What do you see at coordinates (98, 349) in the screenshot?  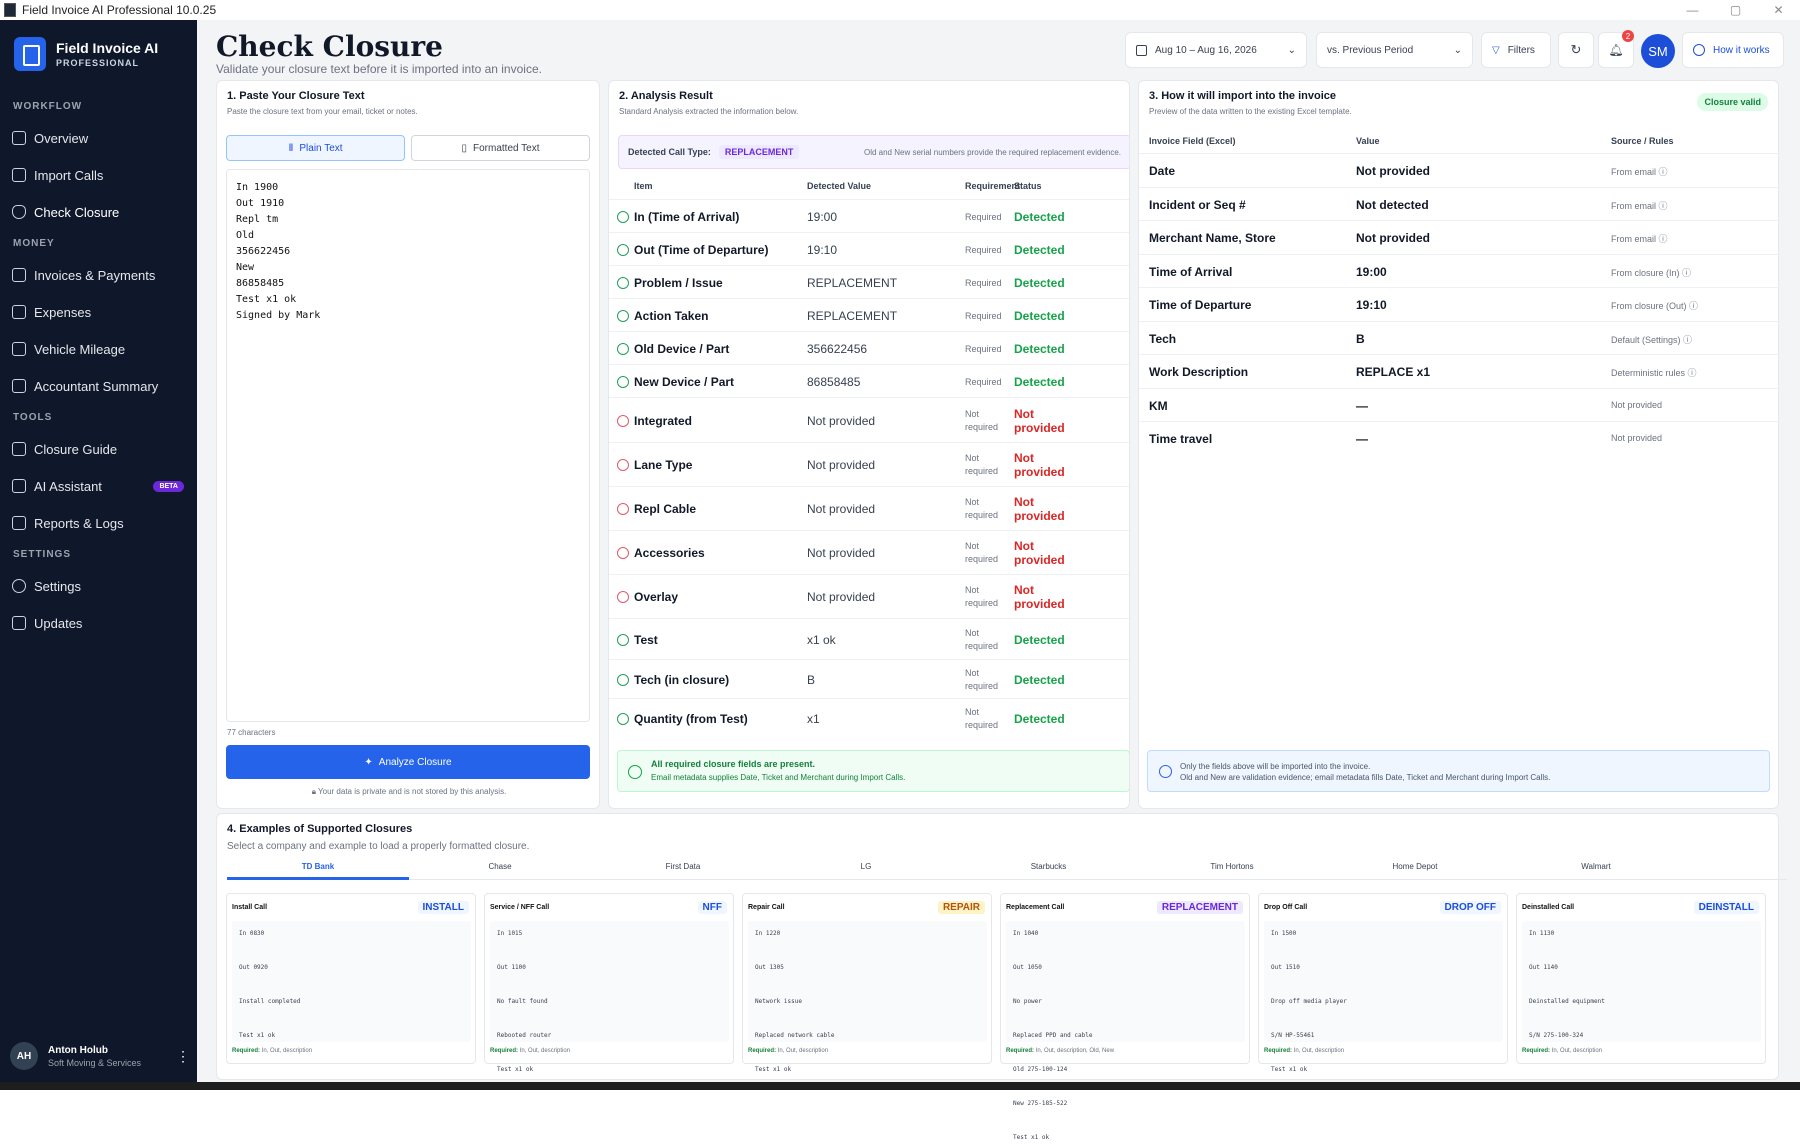 I see `sidebar-item-vehicle-mileage: Vehicle Mileage` at bounding box center [98, 349].